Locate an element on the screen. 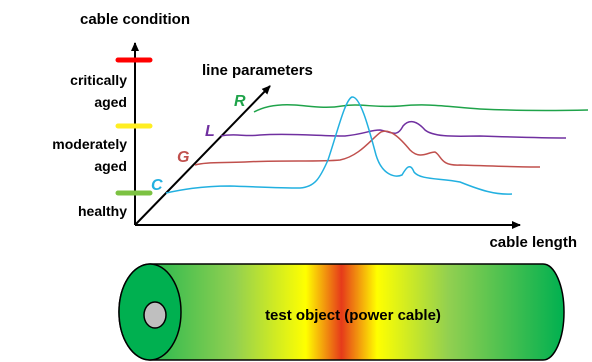 The width and height of the screenshot is (592, 362). diagonal-axis is located at coordinates (202, 155).